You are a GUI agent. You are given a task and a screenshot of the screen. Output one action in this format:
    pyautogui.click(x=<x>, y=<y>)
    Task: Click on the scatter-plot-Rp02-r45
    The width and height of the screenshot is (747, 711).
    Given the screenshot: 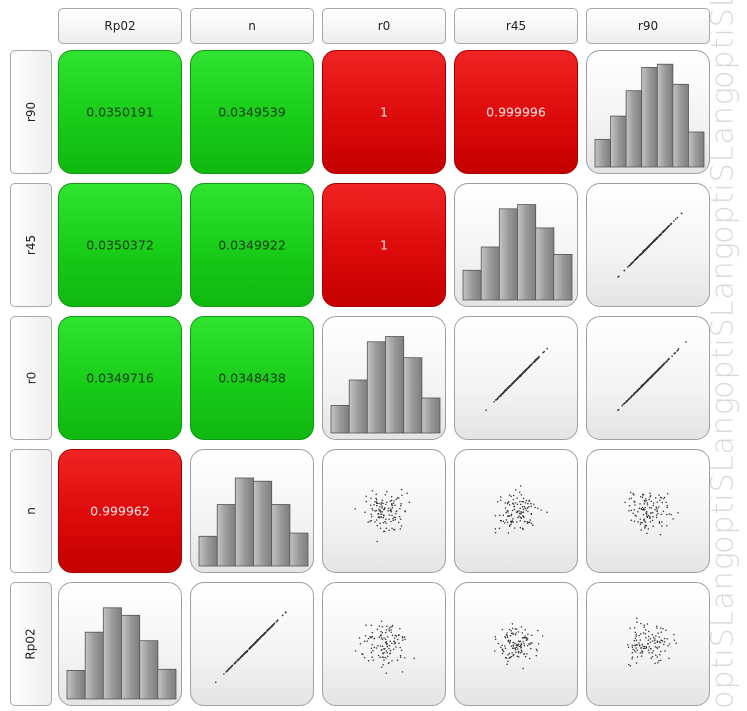 What is the action you would take?
    pyautogui.click(x=519, y=646)
    